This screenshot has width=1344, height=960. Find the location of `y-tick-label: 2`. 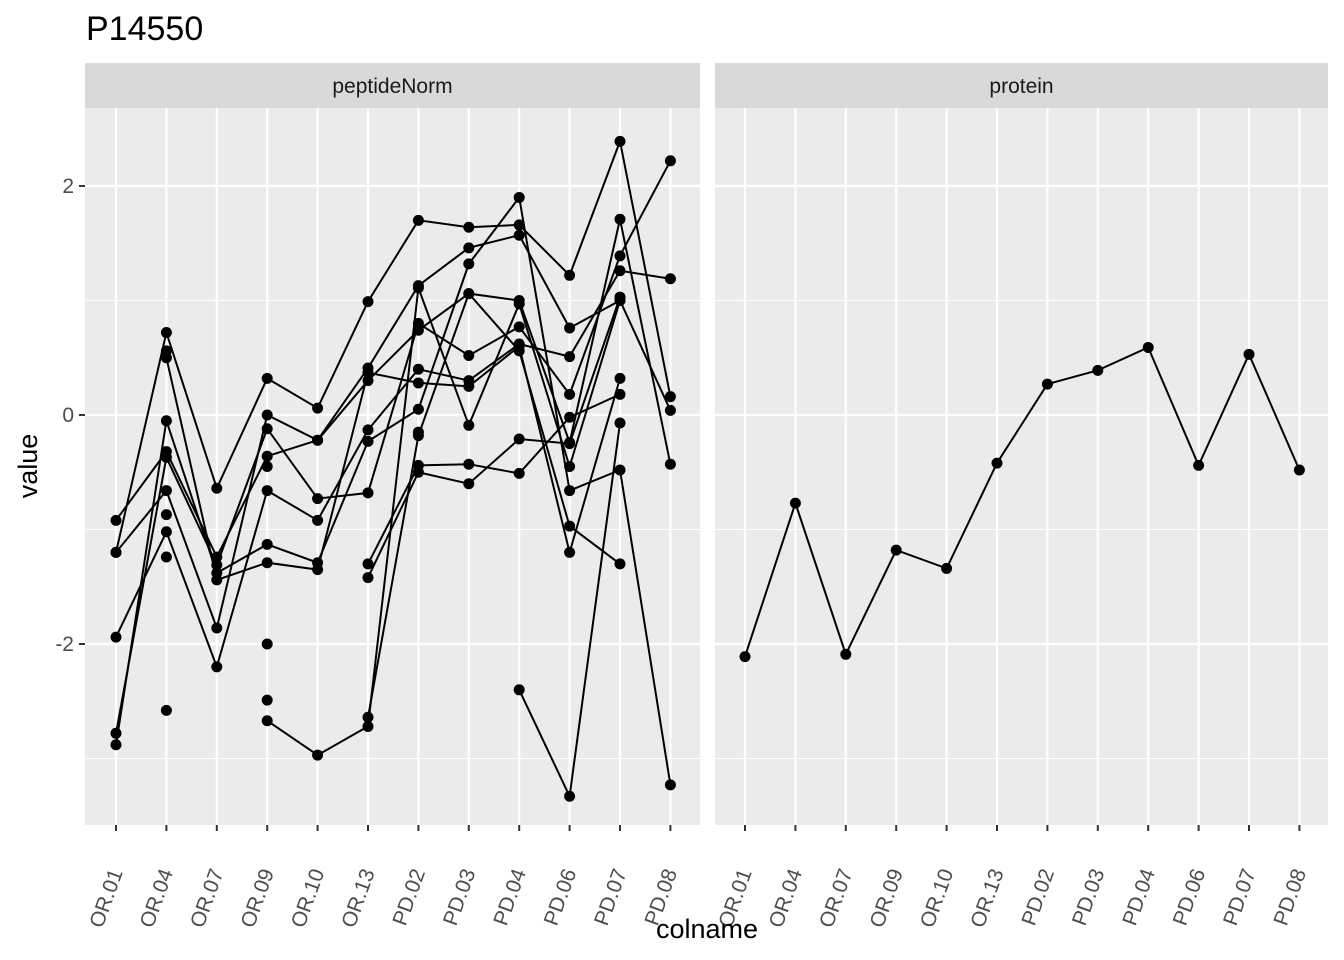

y-tick-label: 2 is located at coordinates (68, 186).